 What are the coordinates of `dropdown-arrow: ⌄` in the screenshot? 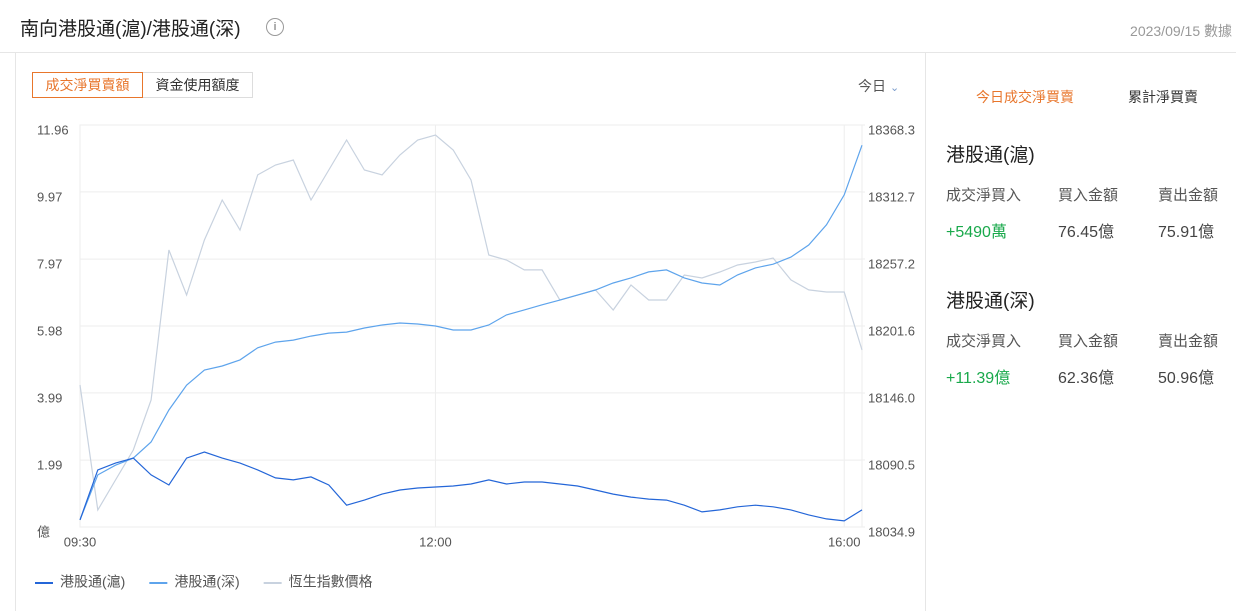 It's located at (895, 88).